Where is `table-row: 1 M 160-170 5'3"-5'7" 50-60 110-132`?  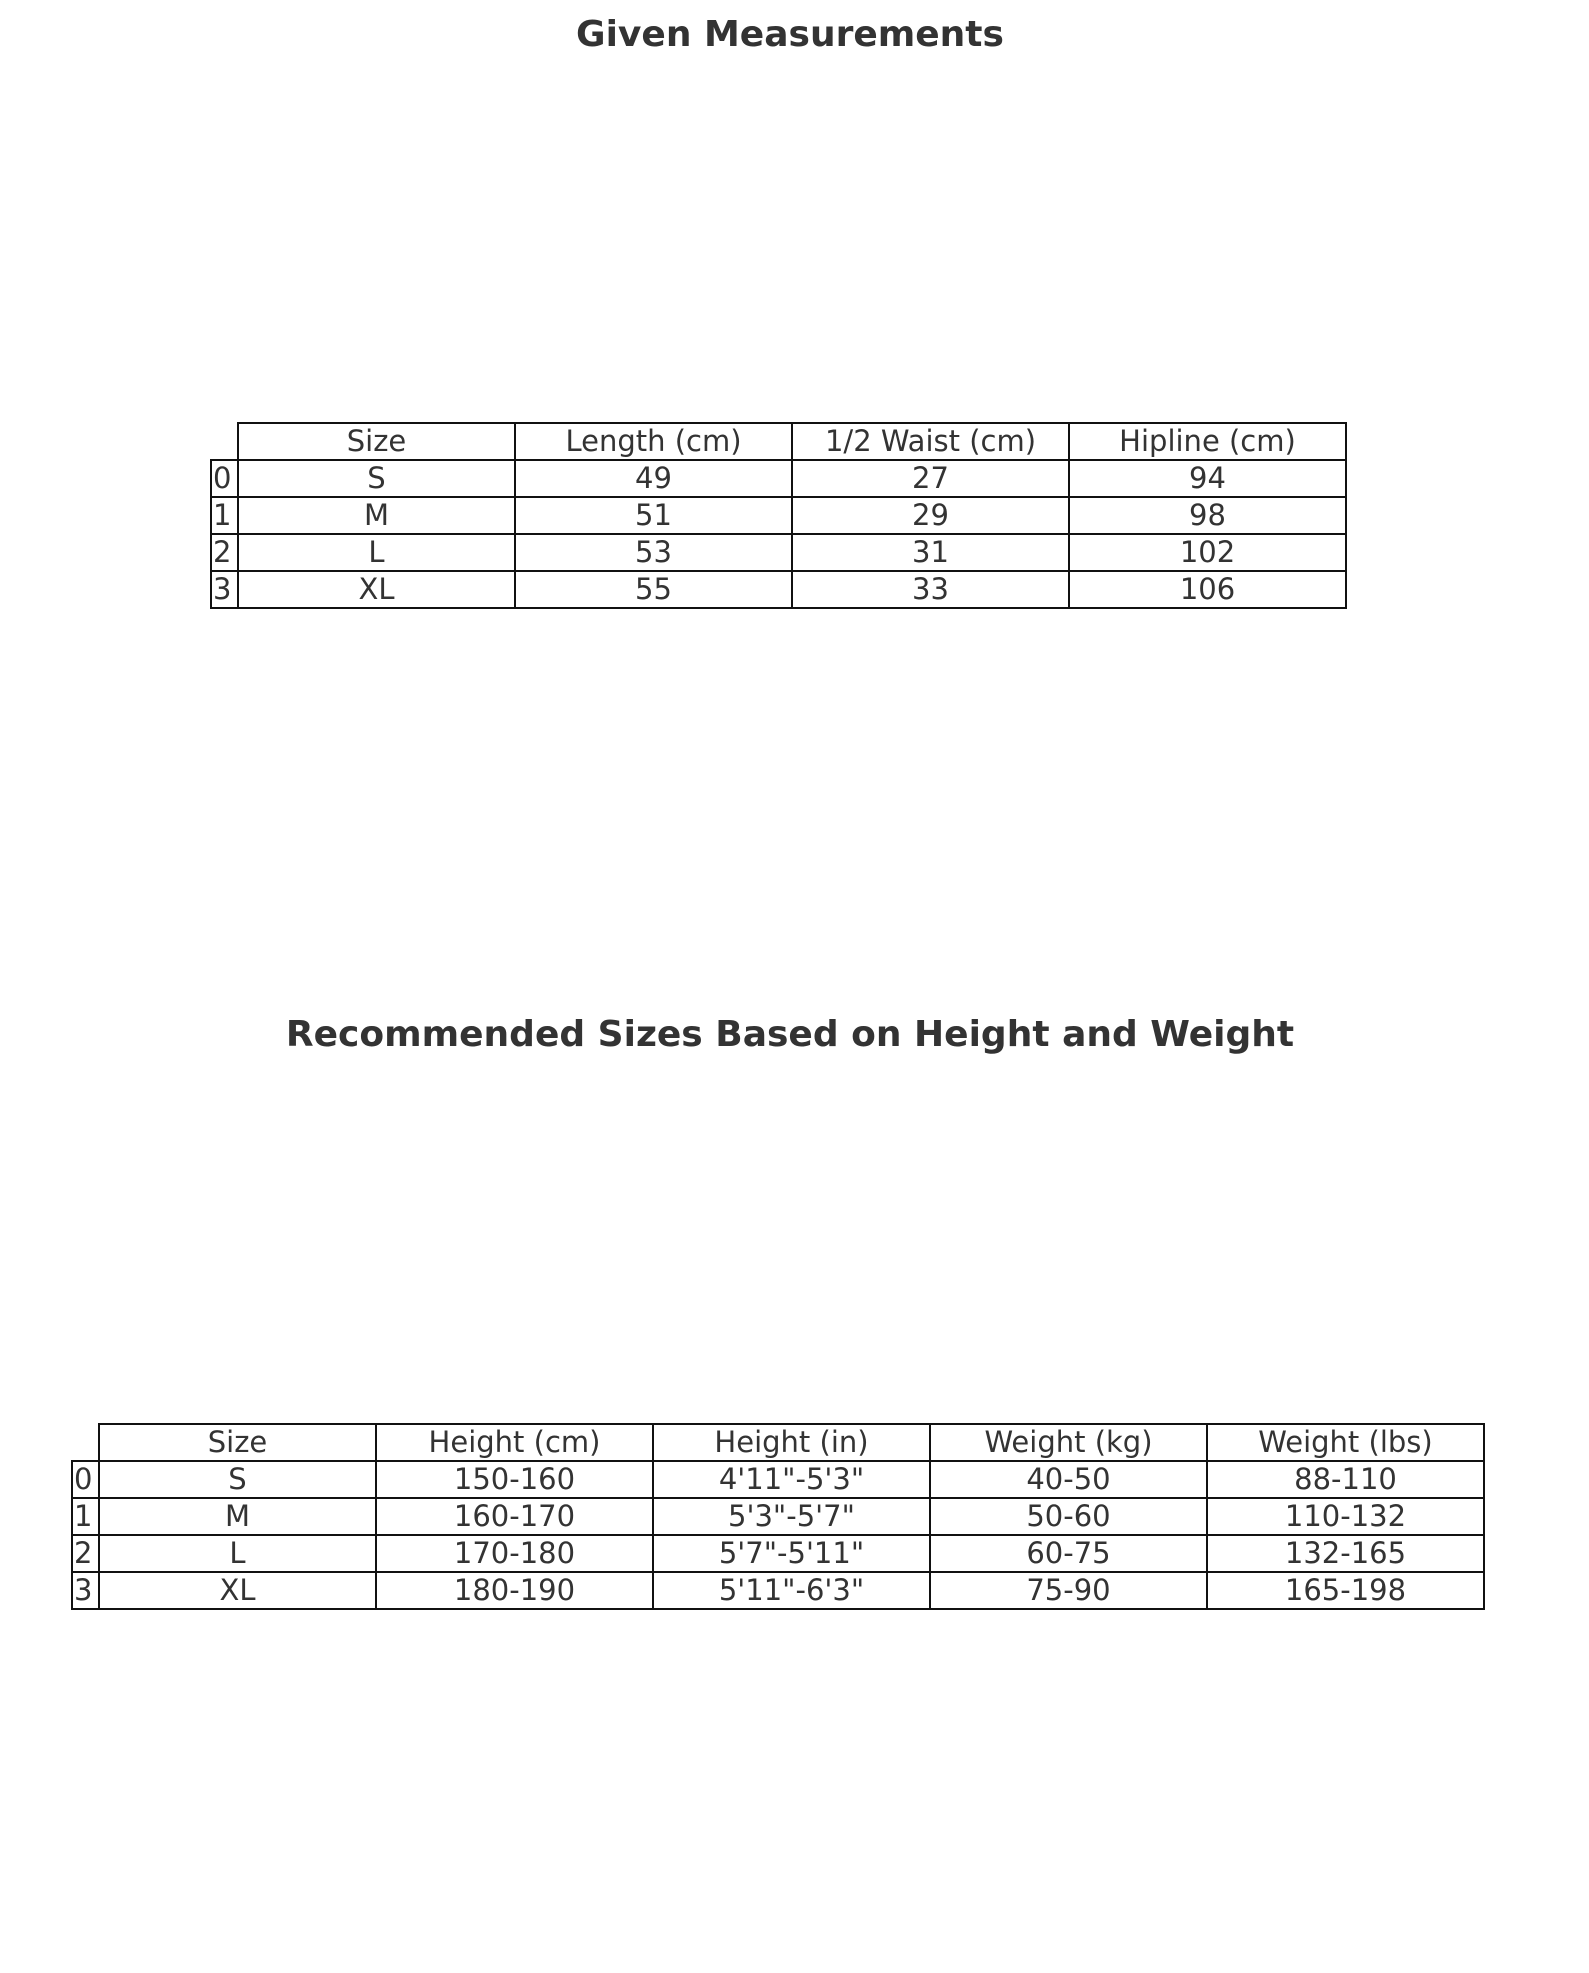 table-row: 1 M 160-170 5'3"-5'7" 50-60 110-132 is located at coordinates (778, 1516).